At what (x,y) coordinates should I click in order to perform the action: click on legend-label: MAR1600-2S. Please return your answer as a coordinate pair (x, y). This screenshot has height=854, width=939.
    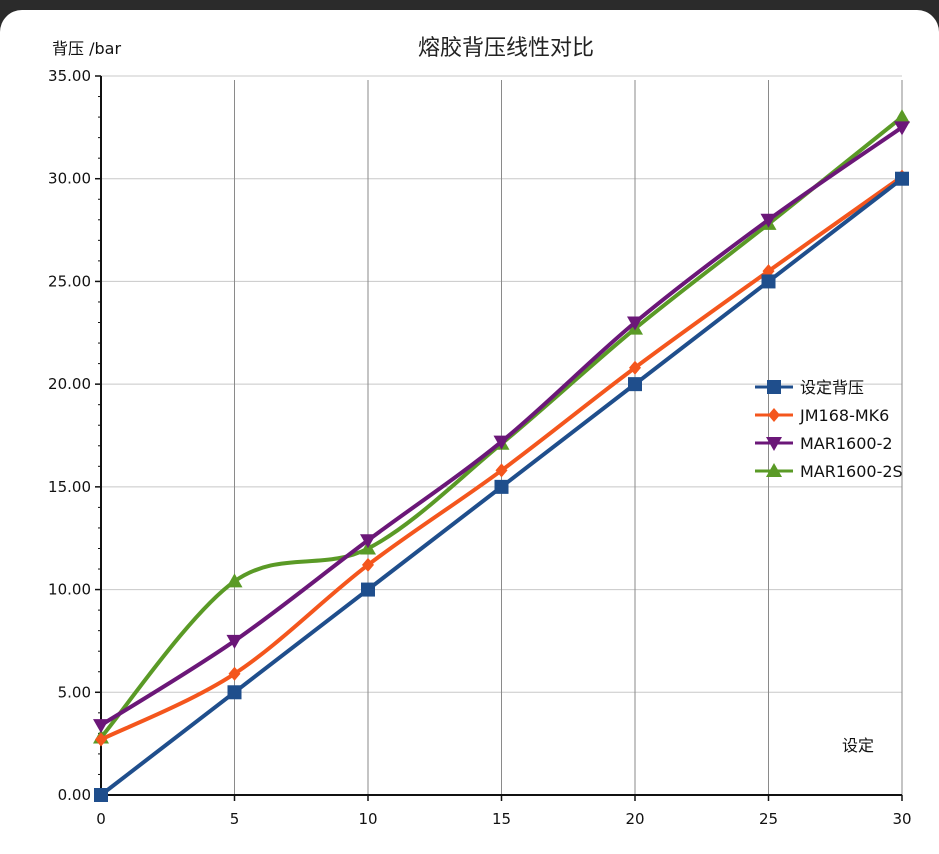
    Looking at the image, I should click on (851, 471).